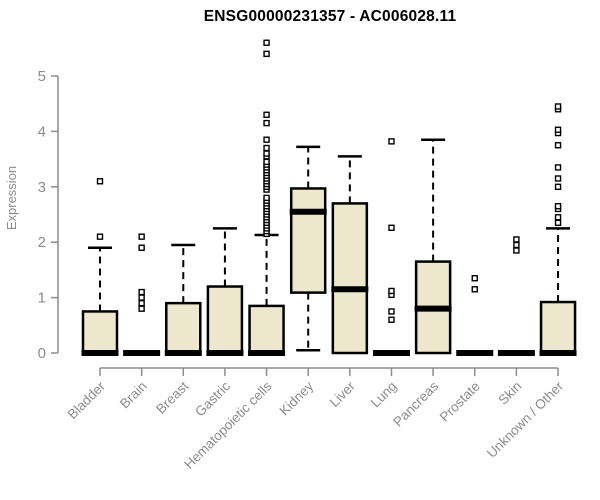 The image size is (600, 500). I want to click on x-tick-label: Skin, so click(509, 393).